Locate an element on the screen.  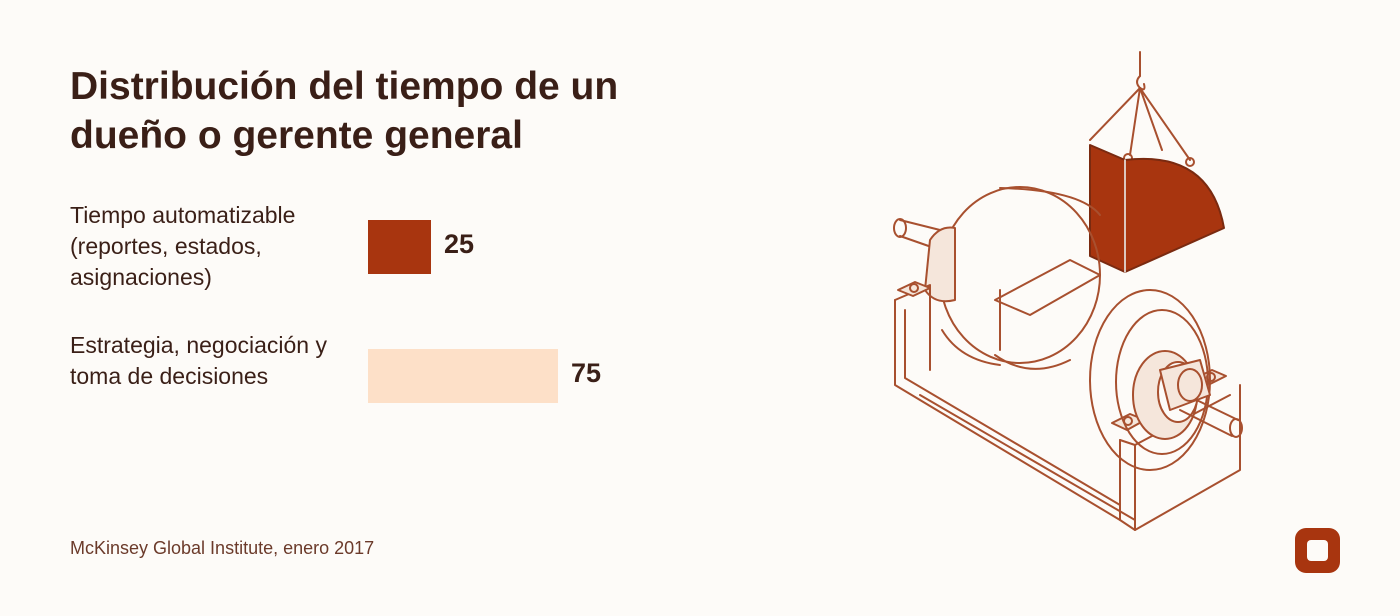
bar-strategy is located at coordinates (463, 376).